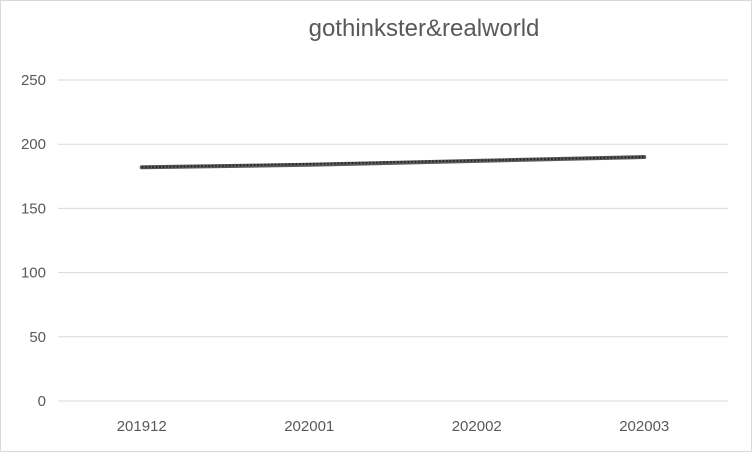 Image resolution: width=752 pixels, height=452 pixels. I want to click on series-layer, so click(393, 162).